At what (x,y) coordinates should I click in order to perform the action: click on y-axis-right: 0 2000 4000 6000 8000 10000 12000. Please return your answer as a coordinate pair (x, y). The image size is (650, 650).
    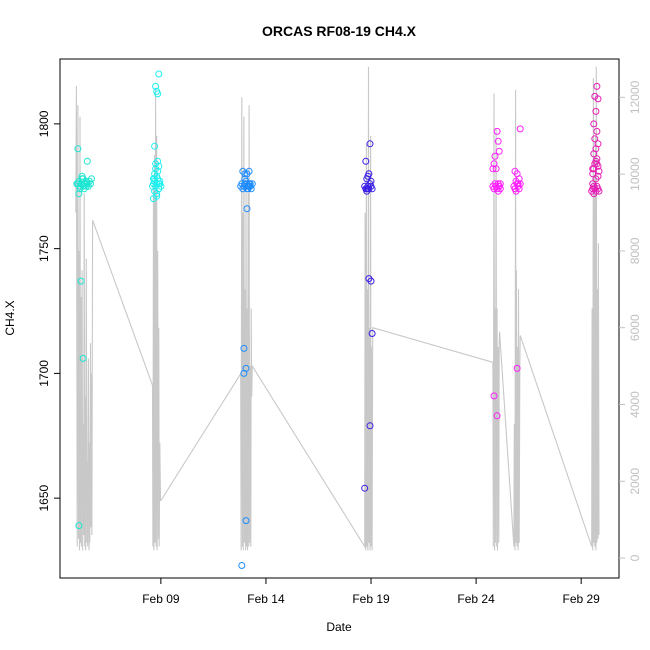
    Looking at the image, I should click on (630, 320).